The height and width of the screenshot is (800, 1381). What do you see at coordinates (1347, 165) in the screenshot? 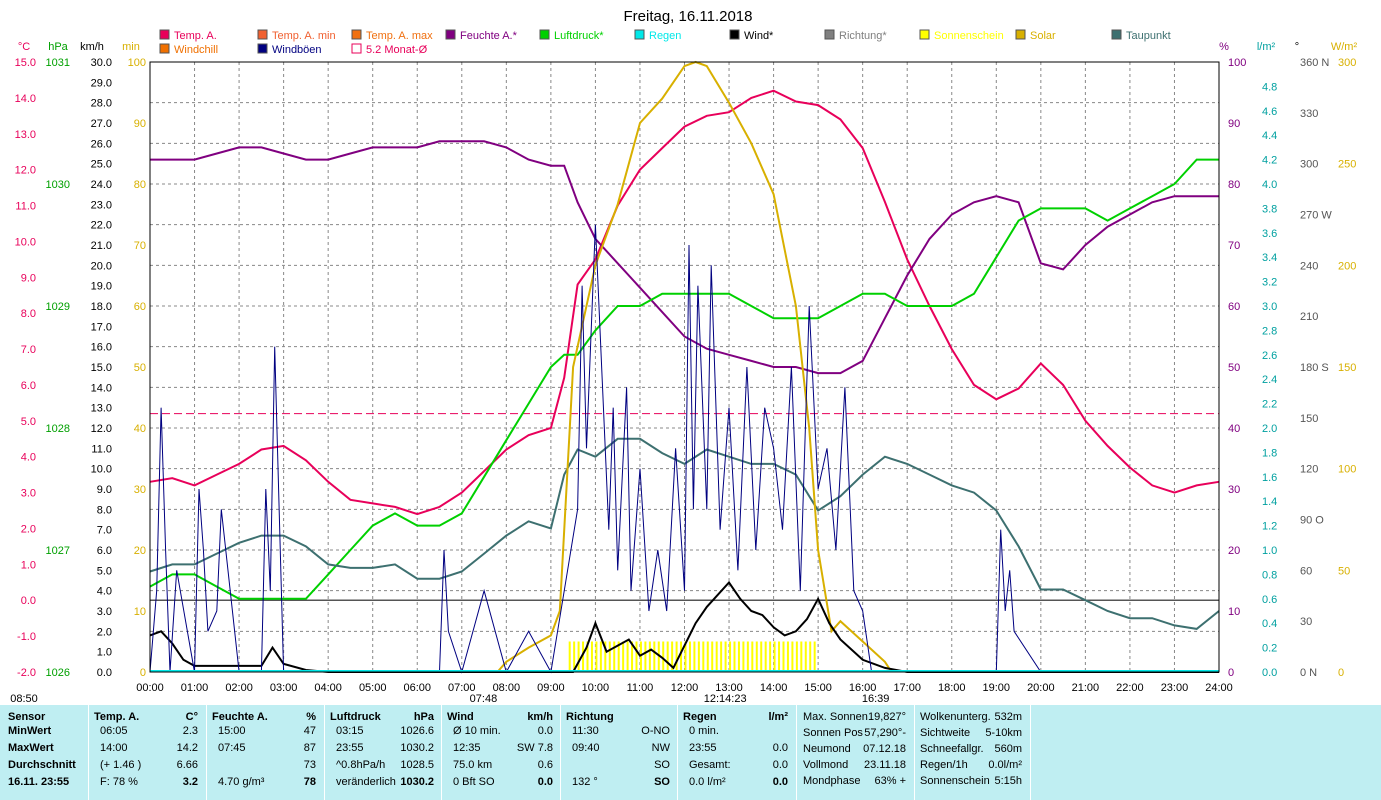
I see `solar-tick-label: 250` at bounding box center [1347, 165].